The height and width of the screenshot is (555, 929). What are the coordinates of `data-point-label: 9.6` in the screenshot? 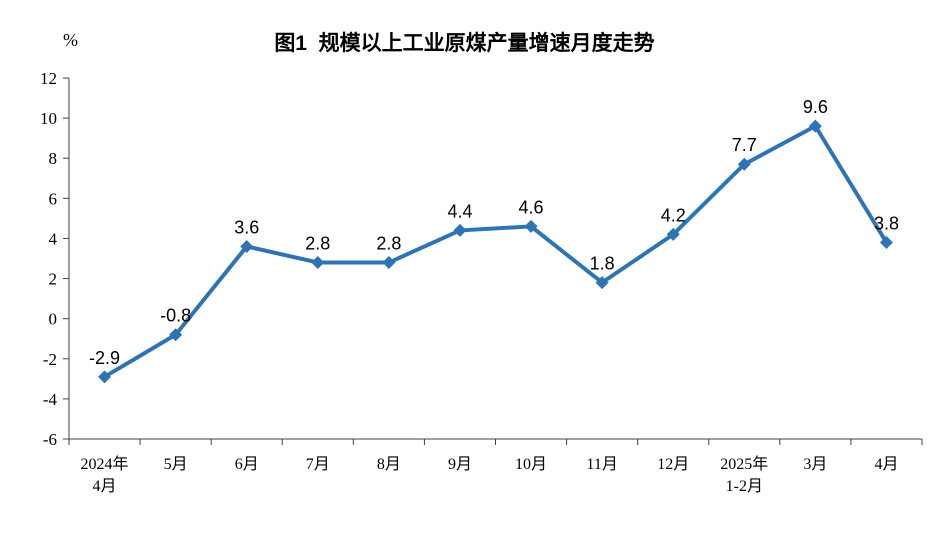 It's located at (815, 107).